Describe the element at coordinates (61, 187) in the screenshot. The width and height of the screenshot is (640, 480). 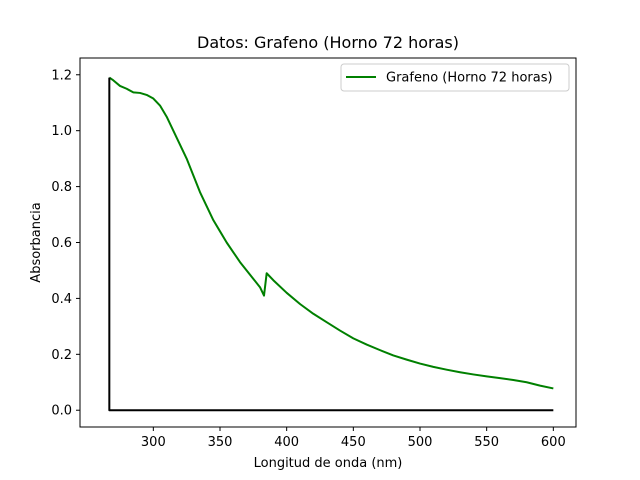
I see `y-tick-label: 0.8` at that location.